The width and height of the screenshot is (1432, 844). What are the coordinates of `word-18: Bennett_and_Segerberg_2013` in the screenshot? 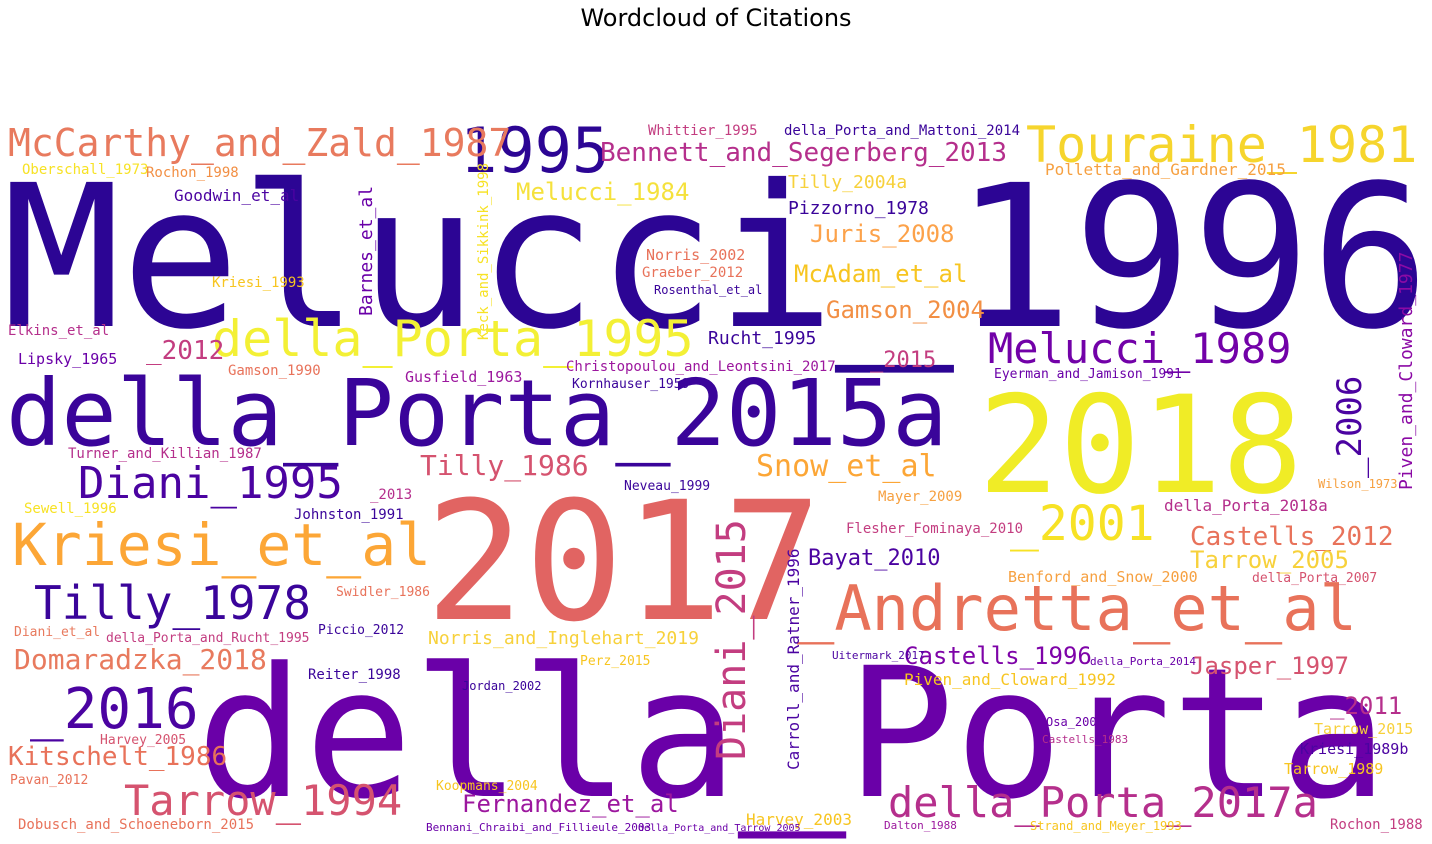 It's located at (803, 153).